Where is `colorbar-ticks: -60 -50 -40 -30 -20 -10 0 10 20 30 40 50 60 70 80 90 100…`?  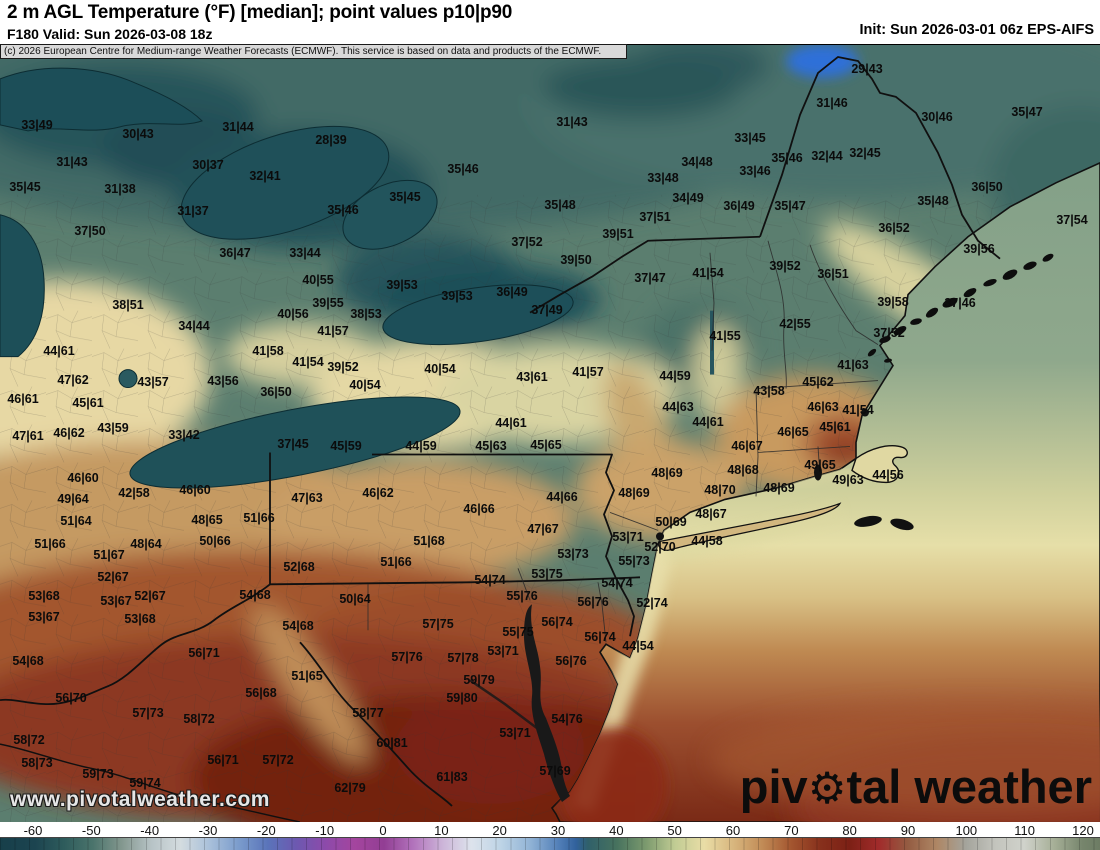 colorbar-ticks: -60 -50 -40 -30 -20 -10 0 10 20 30 40 50 60 70 80 90 100… is located at coordinates (550, 830).